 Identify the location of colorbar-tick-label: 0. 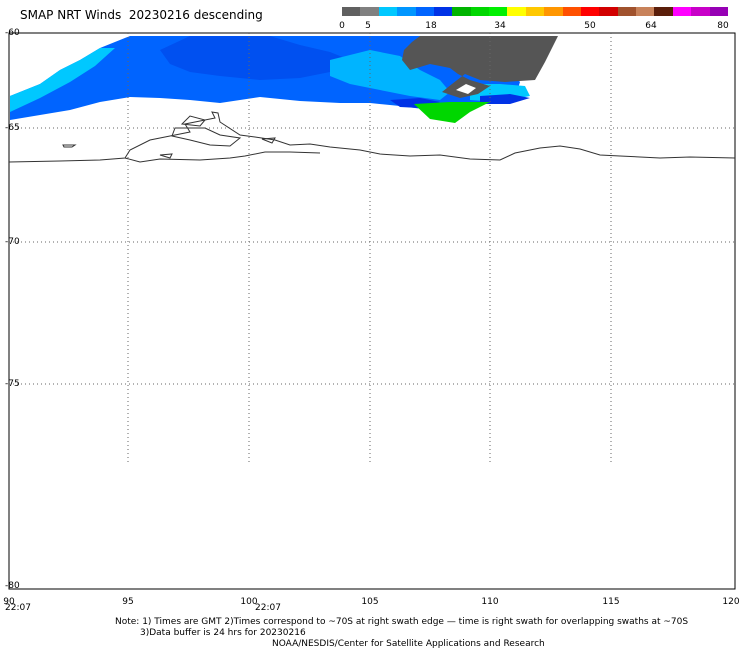
(342, 26).